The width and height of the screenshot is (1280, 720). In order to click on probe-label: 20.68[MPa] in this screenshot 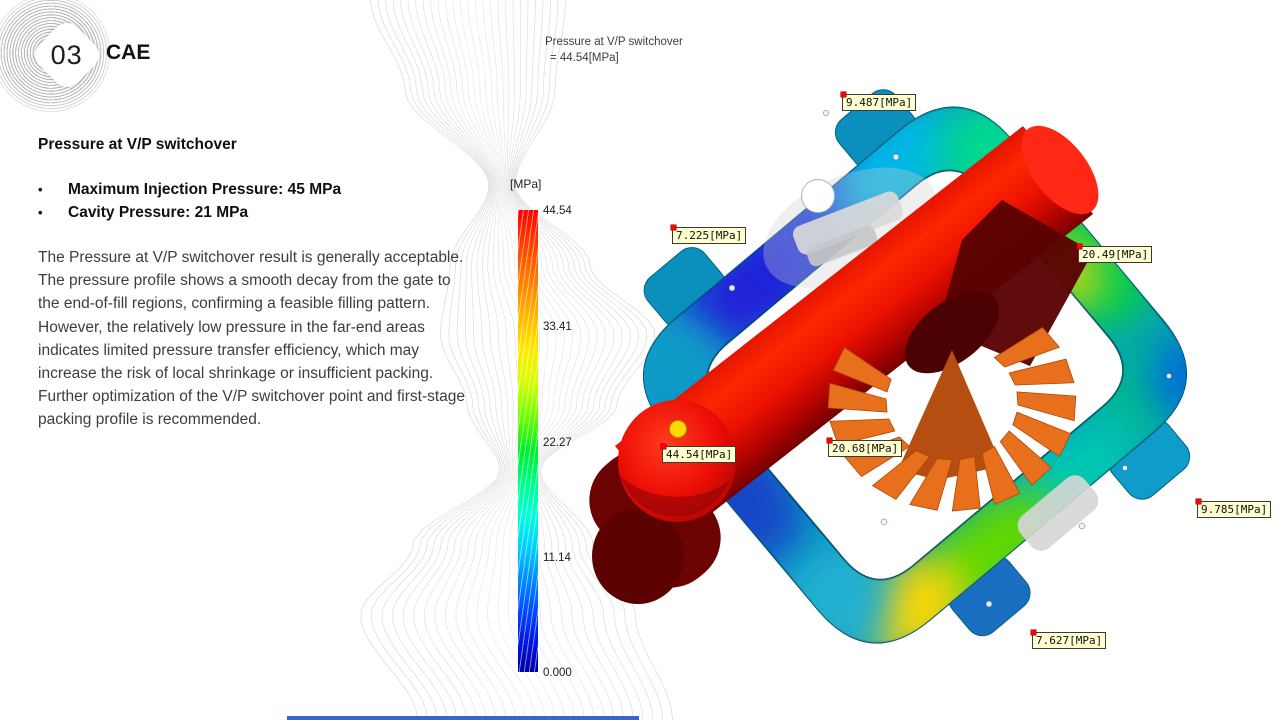, I will do `click(865, 447)`.